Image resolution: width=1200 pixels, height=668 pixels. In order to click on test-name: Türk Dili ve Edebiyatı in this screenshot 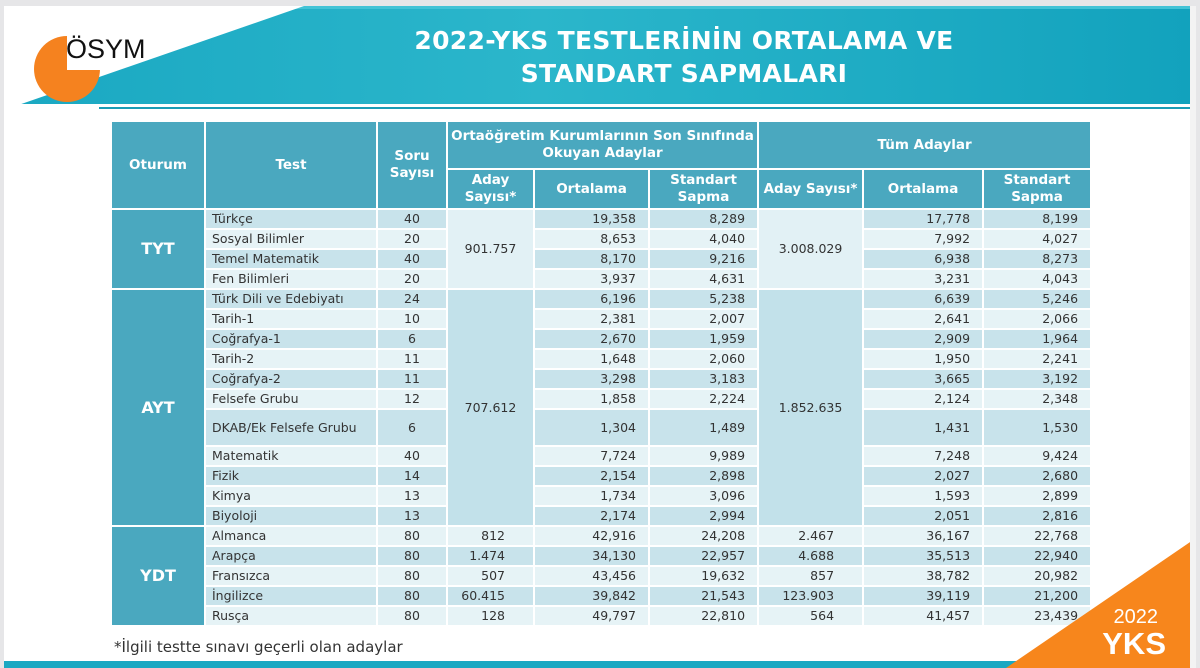, I will do `click(291, 299)`.